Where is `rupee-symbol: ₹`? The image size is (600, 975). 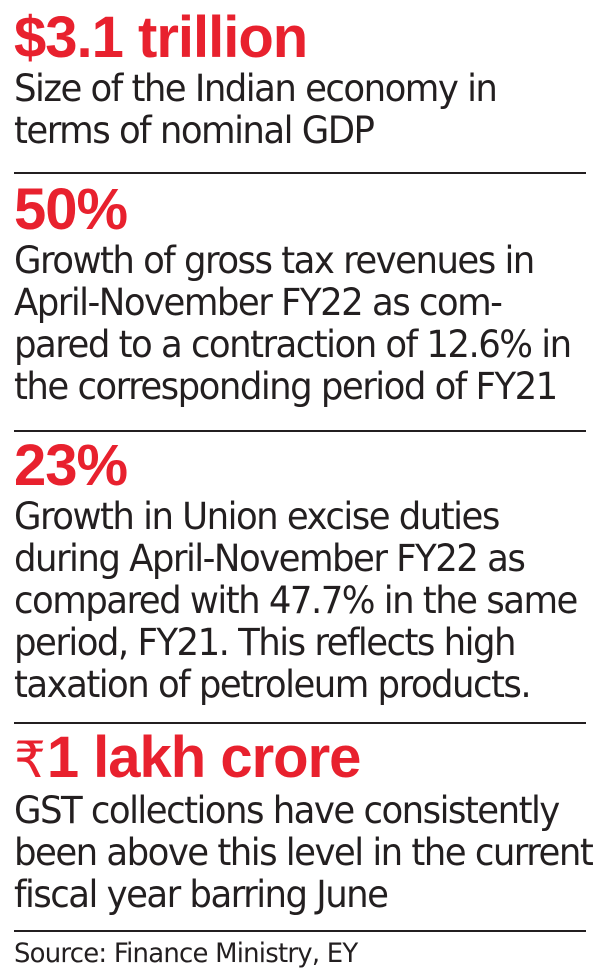
rupee-symbol: ₹ is located at coordinates (30, 760).